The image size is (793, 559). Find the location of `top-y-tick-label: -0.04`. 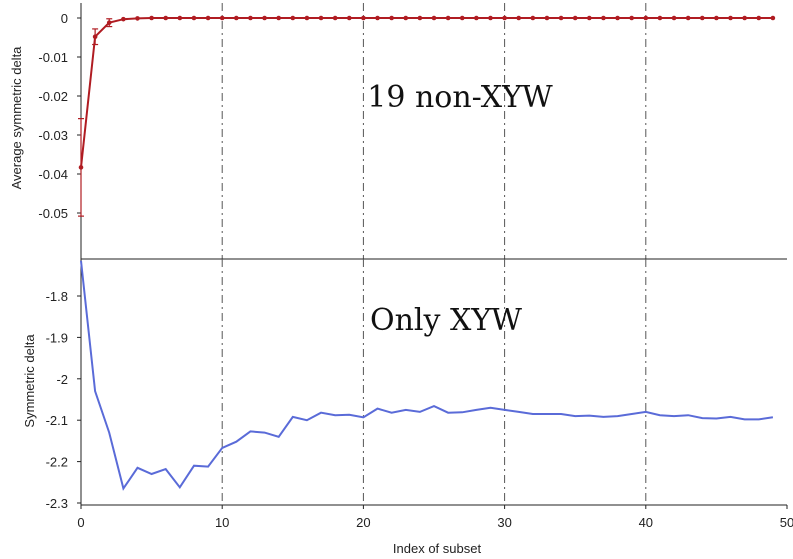

top-y-tick-label: -0.04 is located at coordinates (53, 174).